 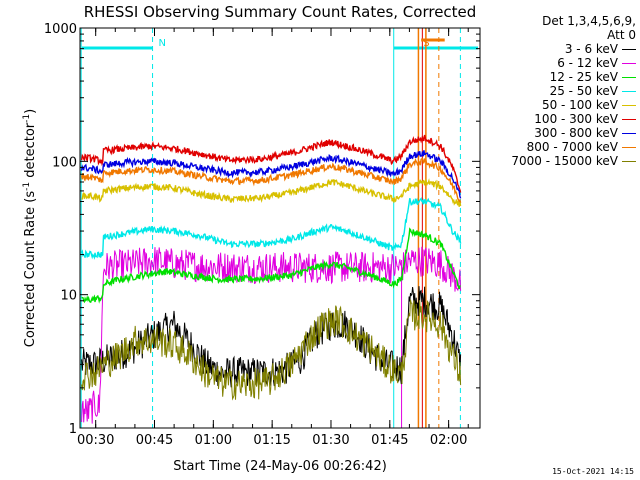 What do you see at coordinates (576, 133) in the screenshot?
I see `legend-label-6: 300 - 800 keV` at bounding box center [576, 133].